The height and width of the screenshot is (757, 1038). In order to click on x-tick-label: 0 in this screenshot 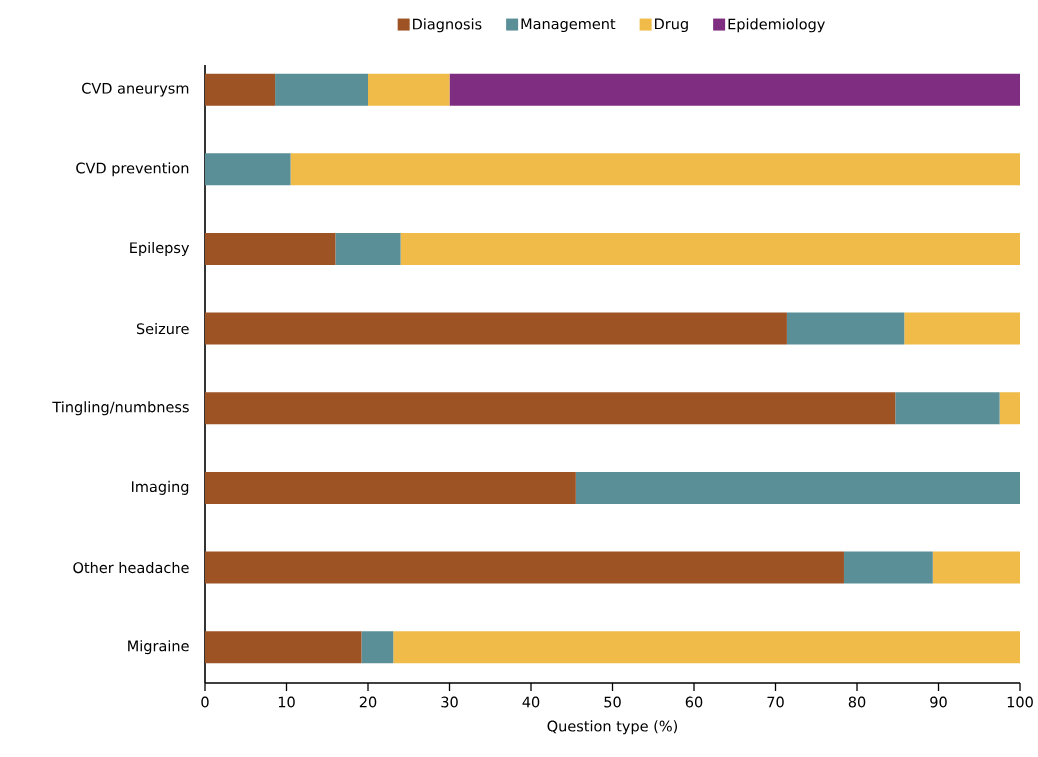, I will do `click(205, 702)`.